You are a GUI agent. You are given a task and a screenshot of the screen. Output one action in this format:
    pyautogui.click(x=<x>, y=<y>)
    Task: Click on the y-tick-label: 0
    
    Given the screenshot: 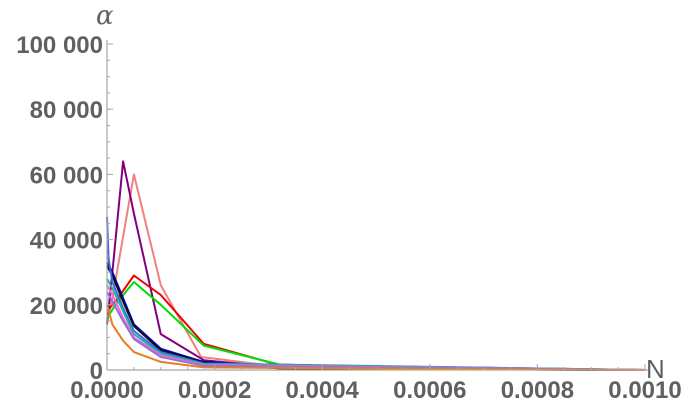 What is the action you would take?
    pyautogui.click(x=96, y=371)
    